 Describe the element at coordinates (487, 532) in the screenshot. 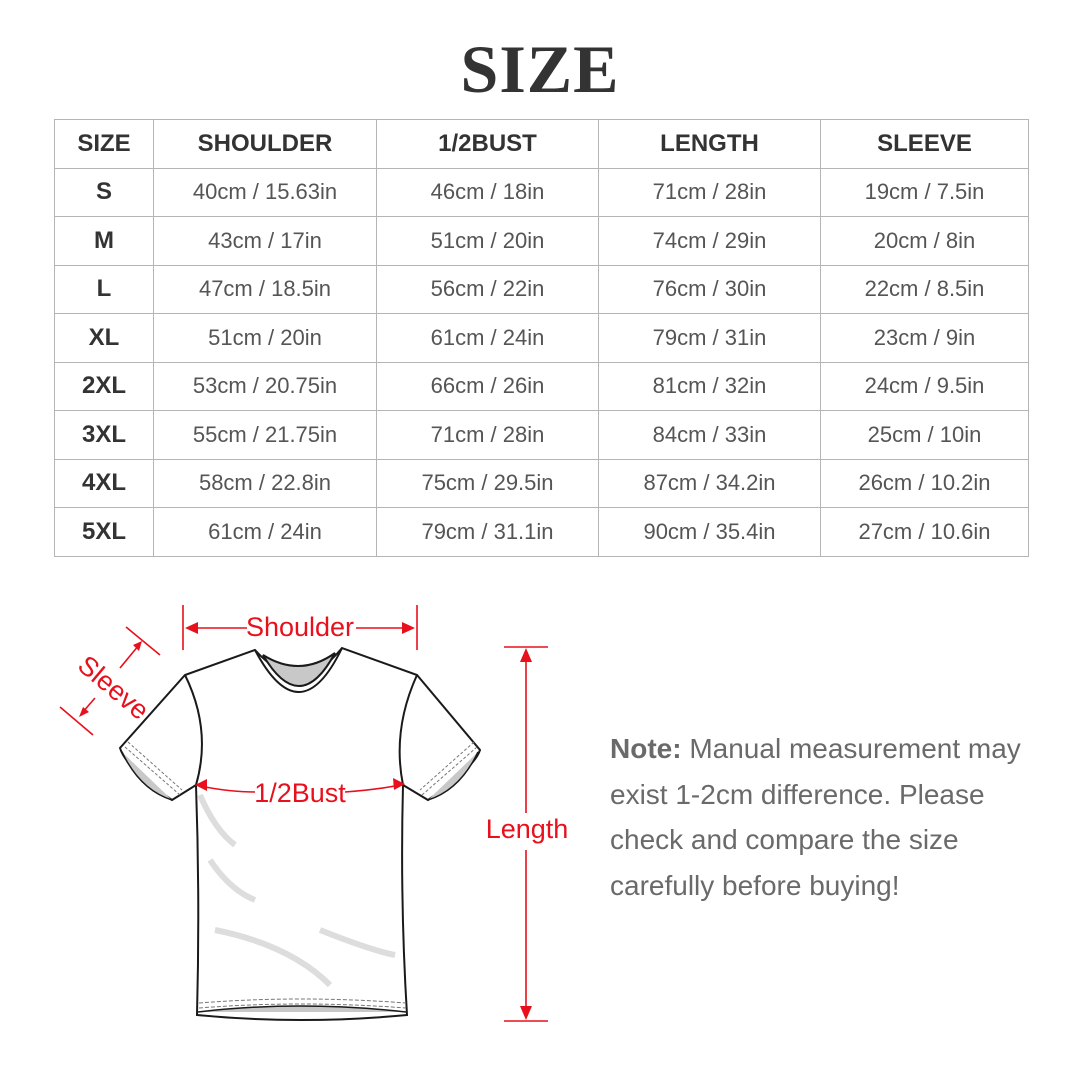

I see `measurement-cell: 79cm / 31.1in` at that location.